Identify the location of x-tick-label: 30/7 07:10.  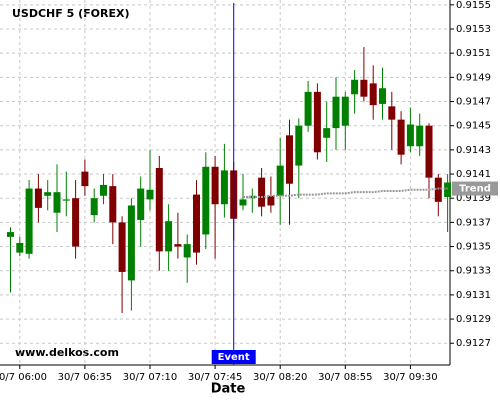
(150, 377).